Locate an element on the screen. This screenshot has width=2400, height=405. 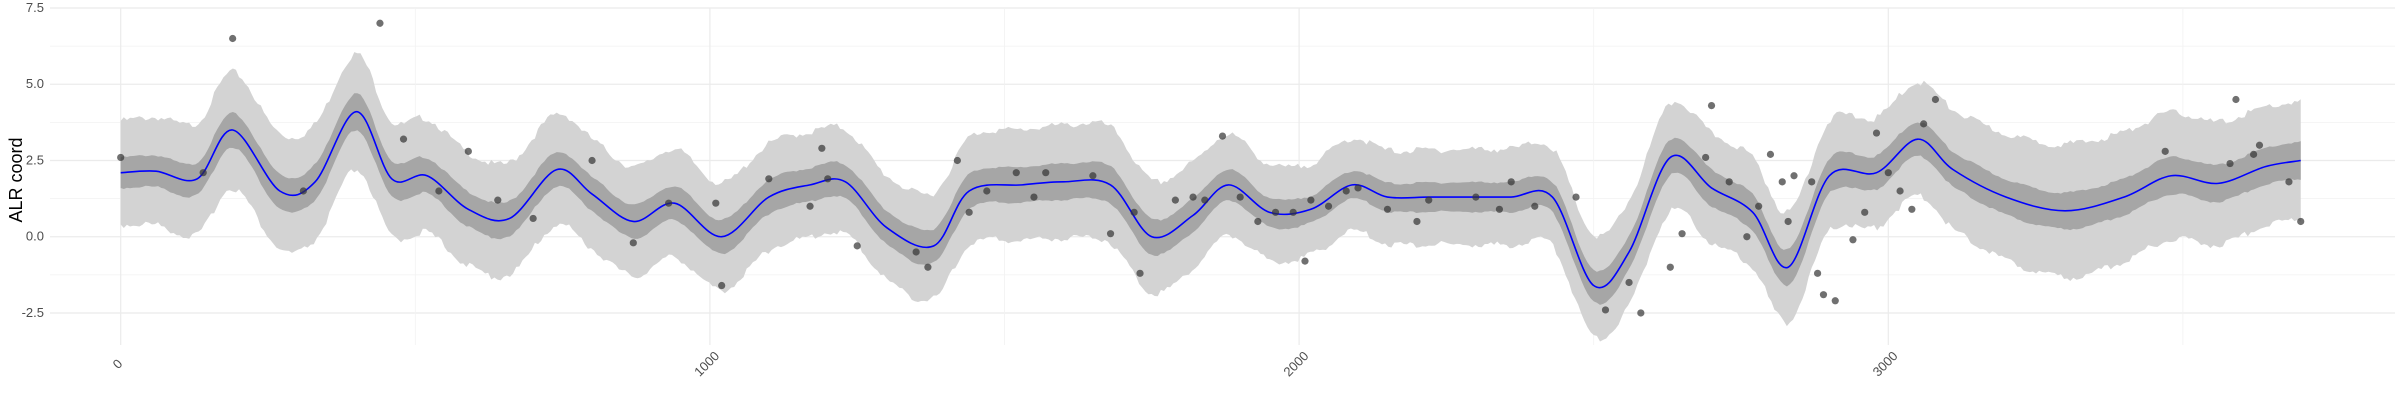
y-tick-label: 2.5 is located at coordinates (35, 159).